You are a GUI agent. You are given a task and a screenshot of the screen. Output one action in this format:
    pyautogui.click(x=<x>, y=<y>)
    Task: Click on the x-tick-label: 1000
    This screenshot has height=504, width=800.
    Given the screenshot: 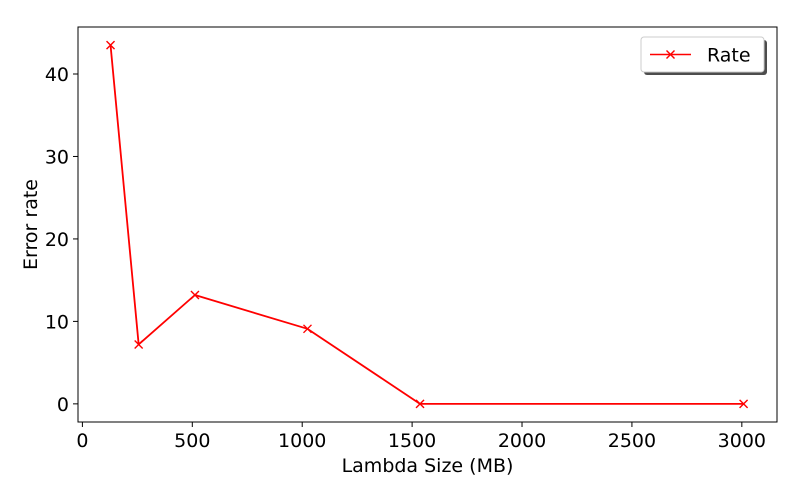 What is the action you would take?
    pyautogui.click(x=302, y=441)
    